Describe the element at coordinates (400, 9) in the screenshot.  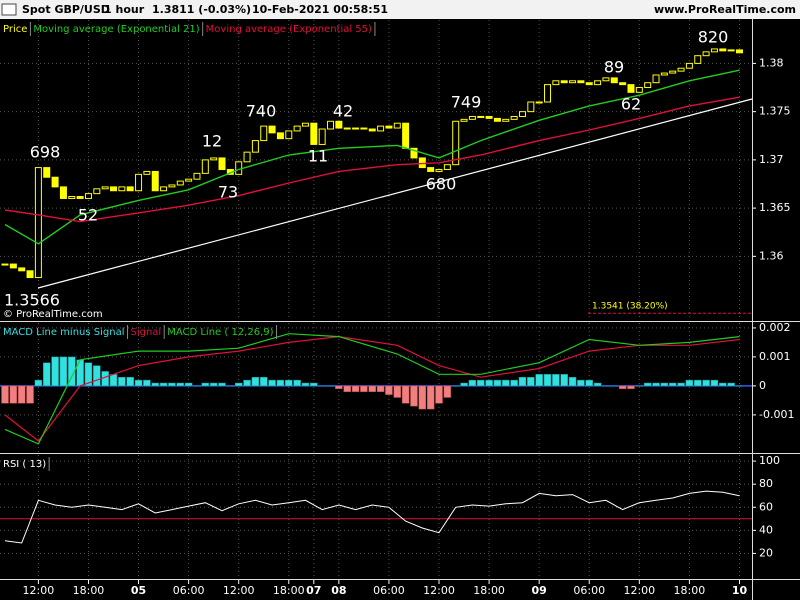
I see `header-bar` at that location.